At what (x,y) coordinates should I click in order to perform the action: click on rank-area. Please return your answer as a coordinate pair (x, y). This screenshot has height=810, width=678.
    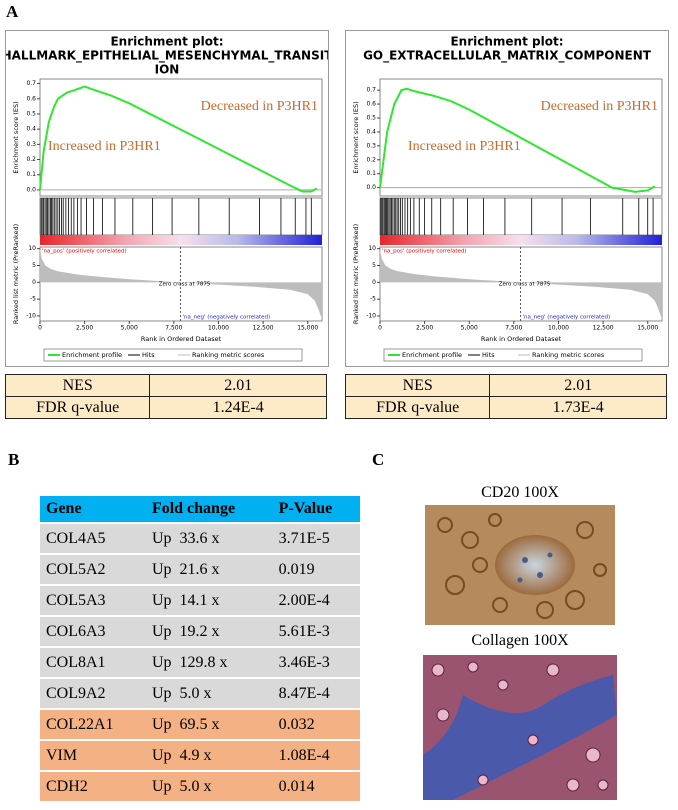
    Looking at the image, I should click on (181, 284).